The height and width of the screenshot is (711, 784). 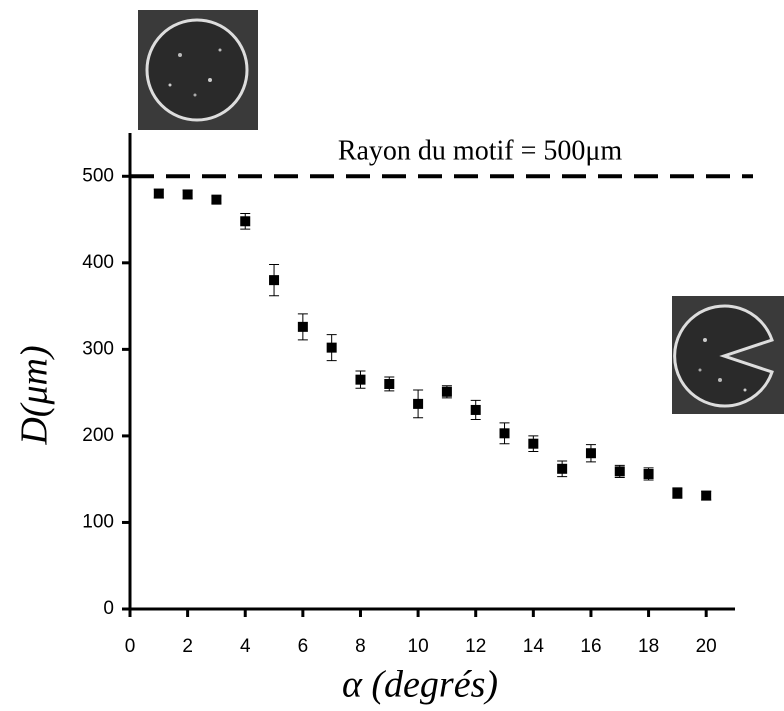 I want to click on annotation: Rayon du motif = 500μm, so click(x=480, y=150).